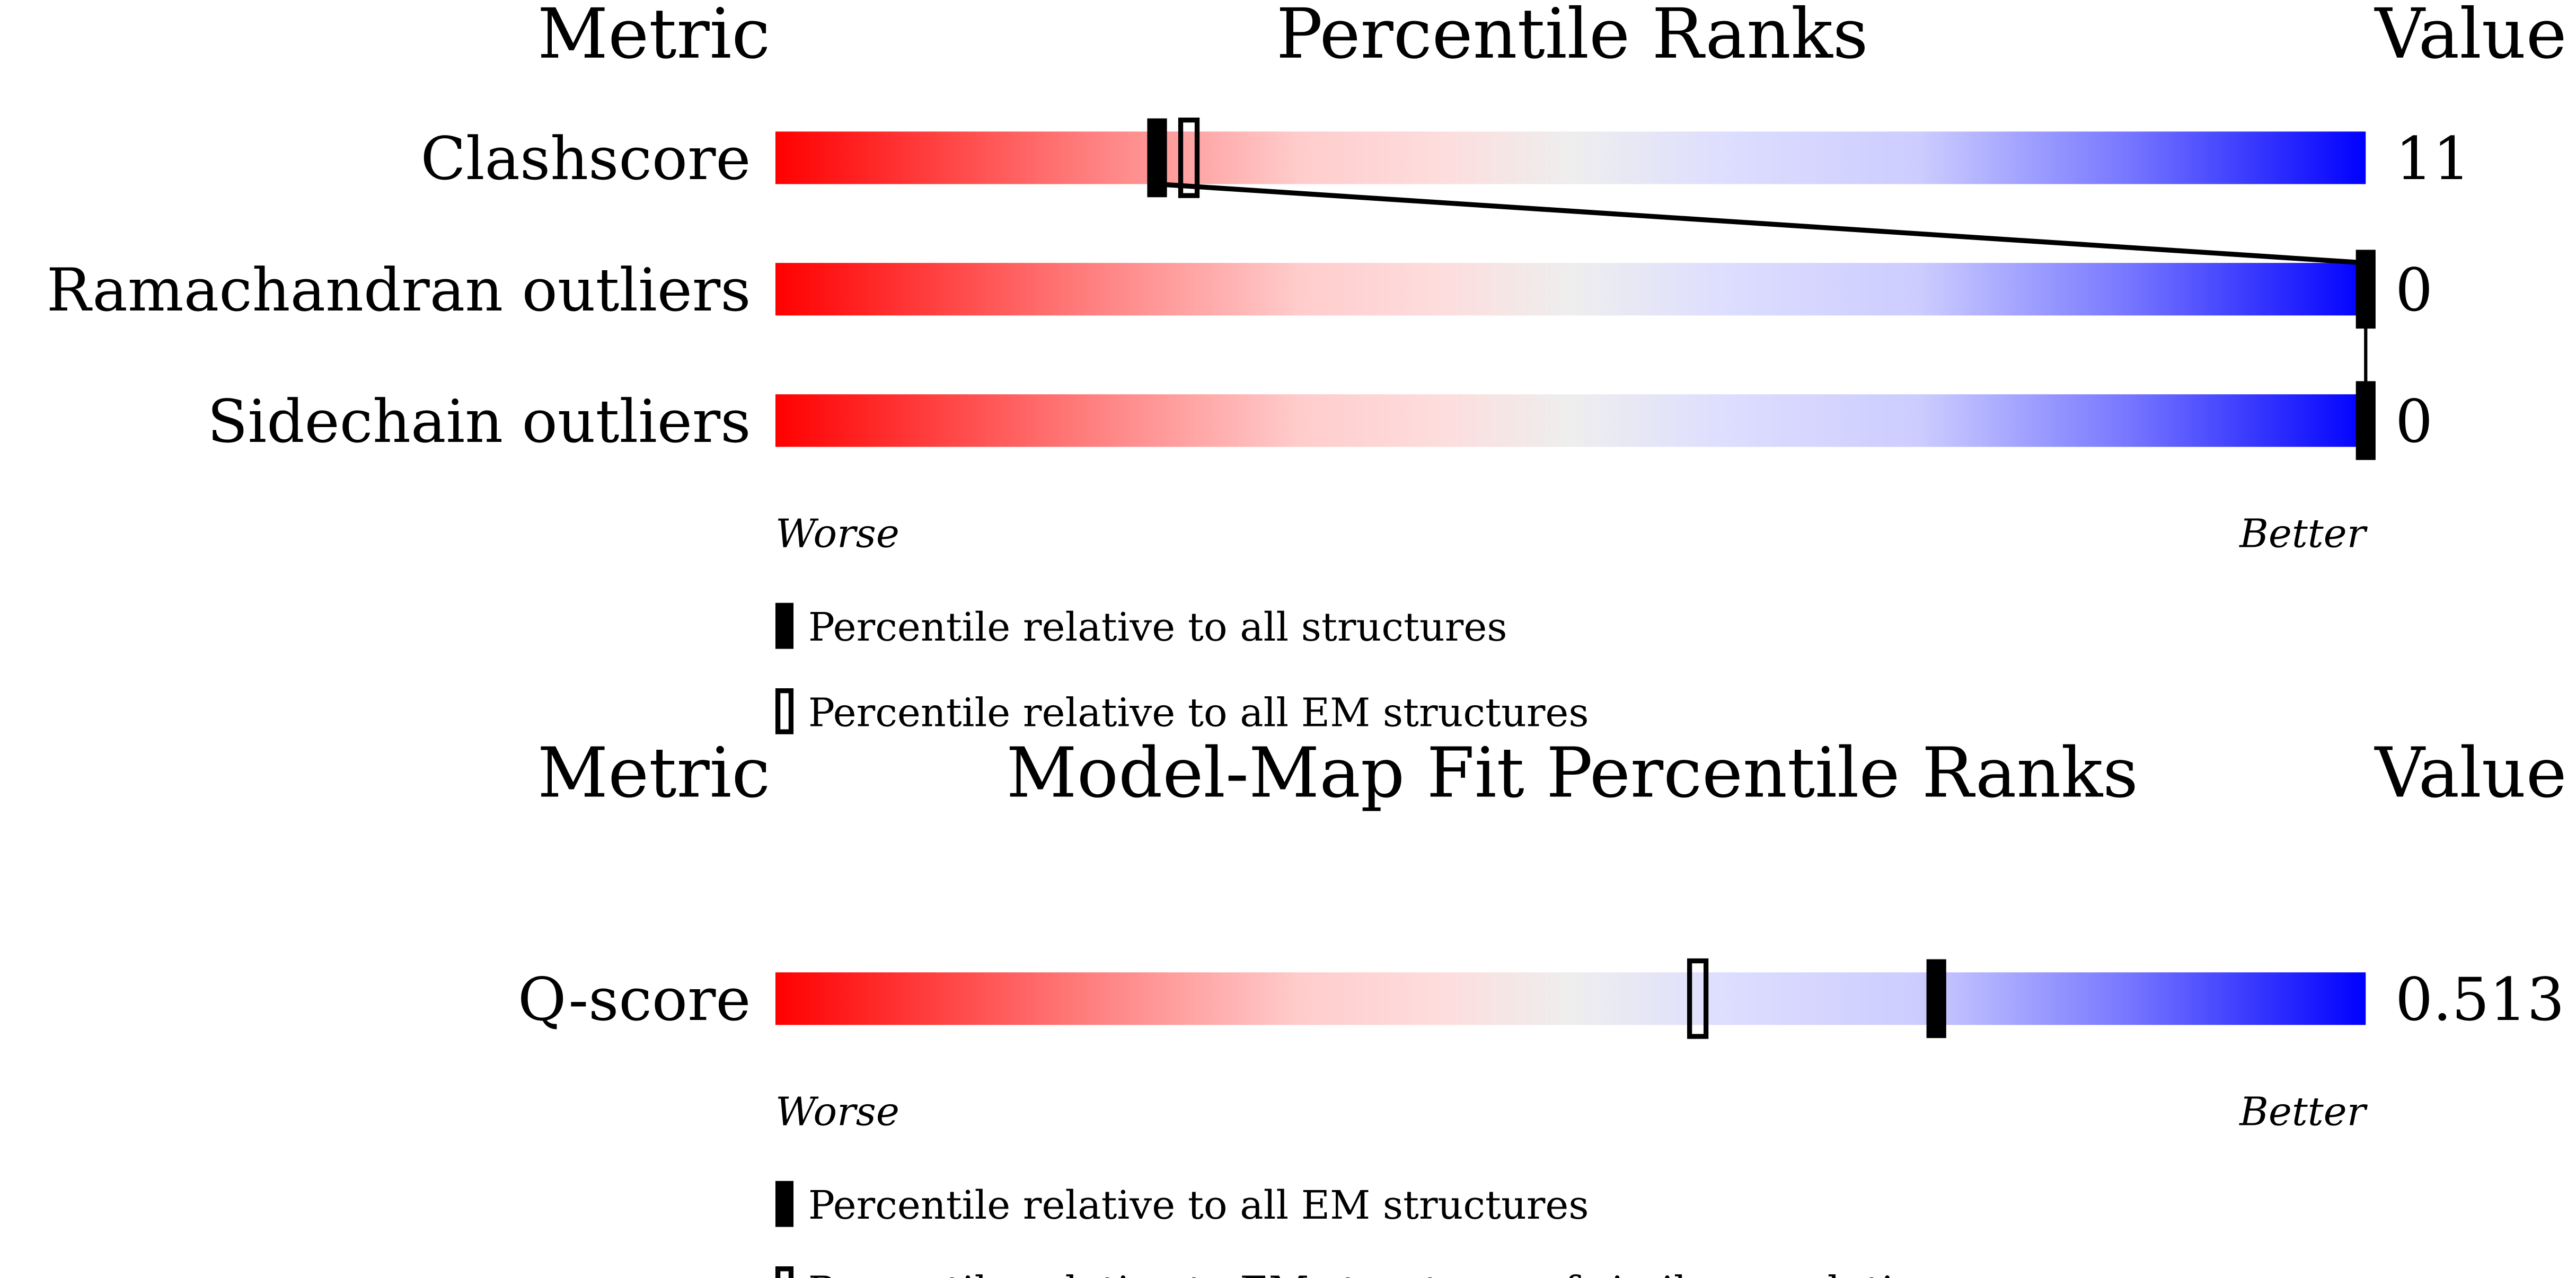 This screenshot has height=1278, width=2576. I want to click on metric-label: Ramachandran outliers, so click(399, 290).